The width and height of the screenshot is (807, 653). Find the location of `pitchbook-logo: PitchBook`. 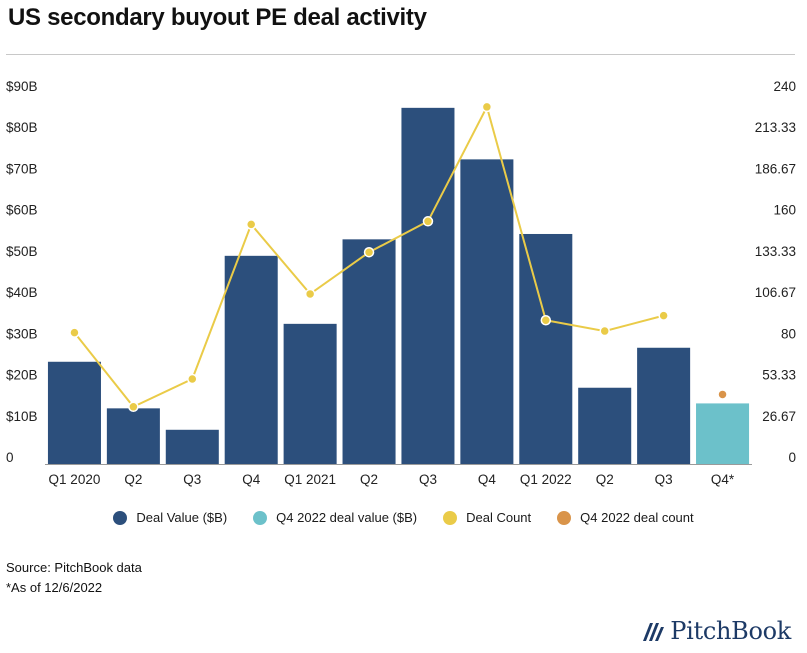

pitchbook-logo: PitchBook is located at coordinates (715, 631).